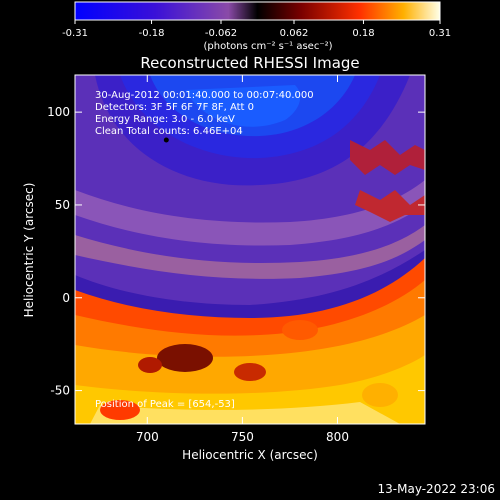 The height and width of the screenshot is (500, 500). I want to click on colorbar-tick-label: 0.062, so click(294, 33).